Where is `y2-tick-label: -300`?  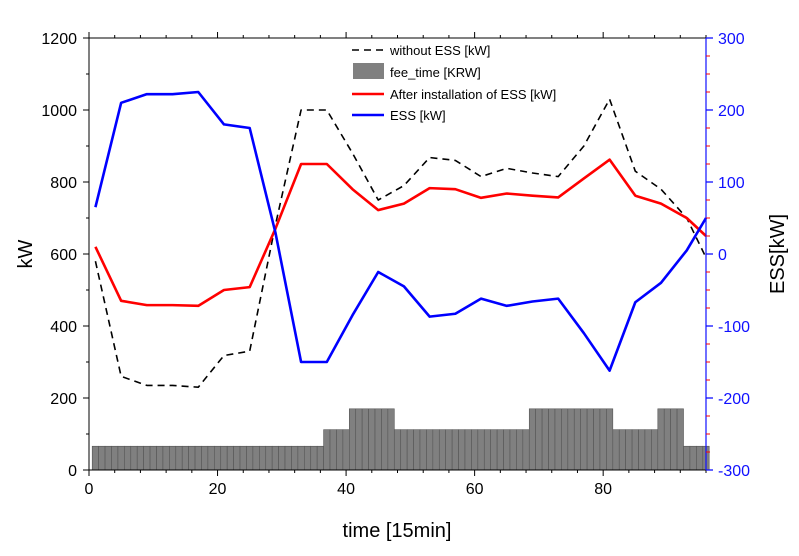 y2-tick-label: -300 is located at coordinates (734, 471).